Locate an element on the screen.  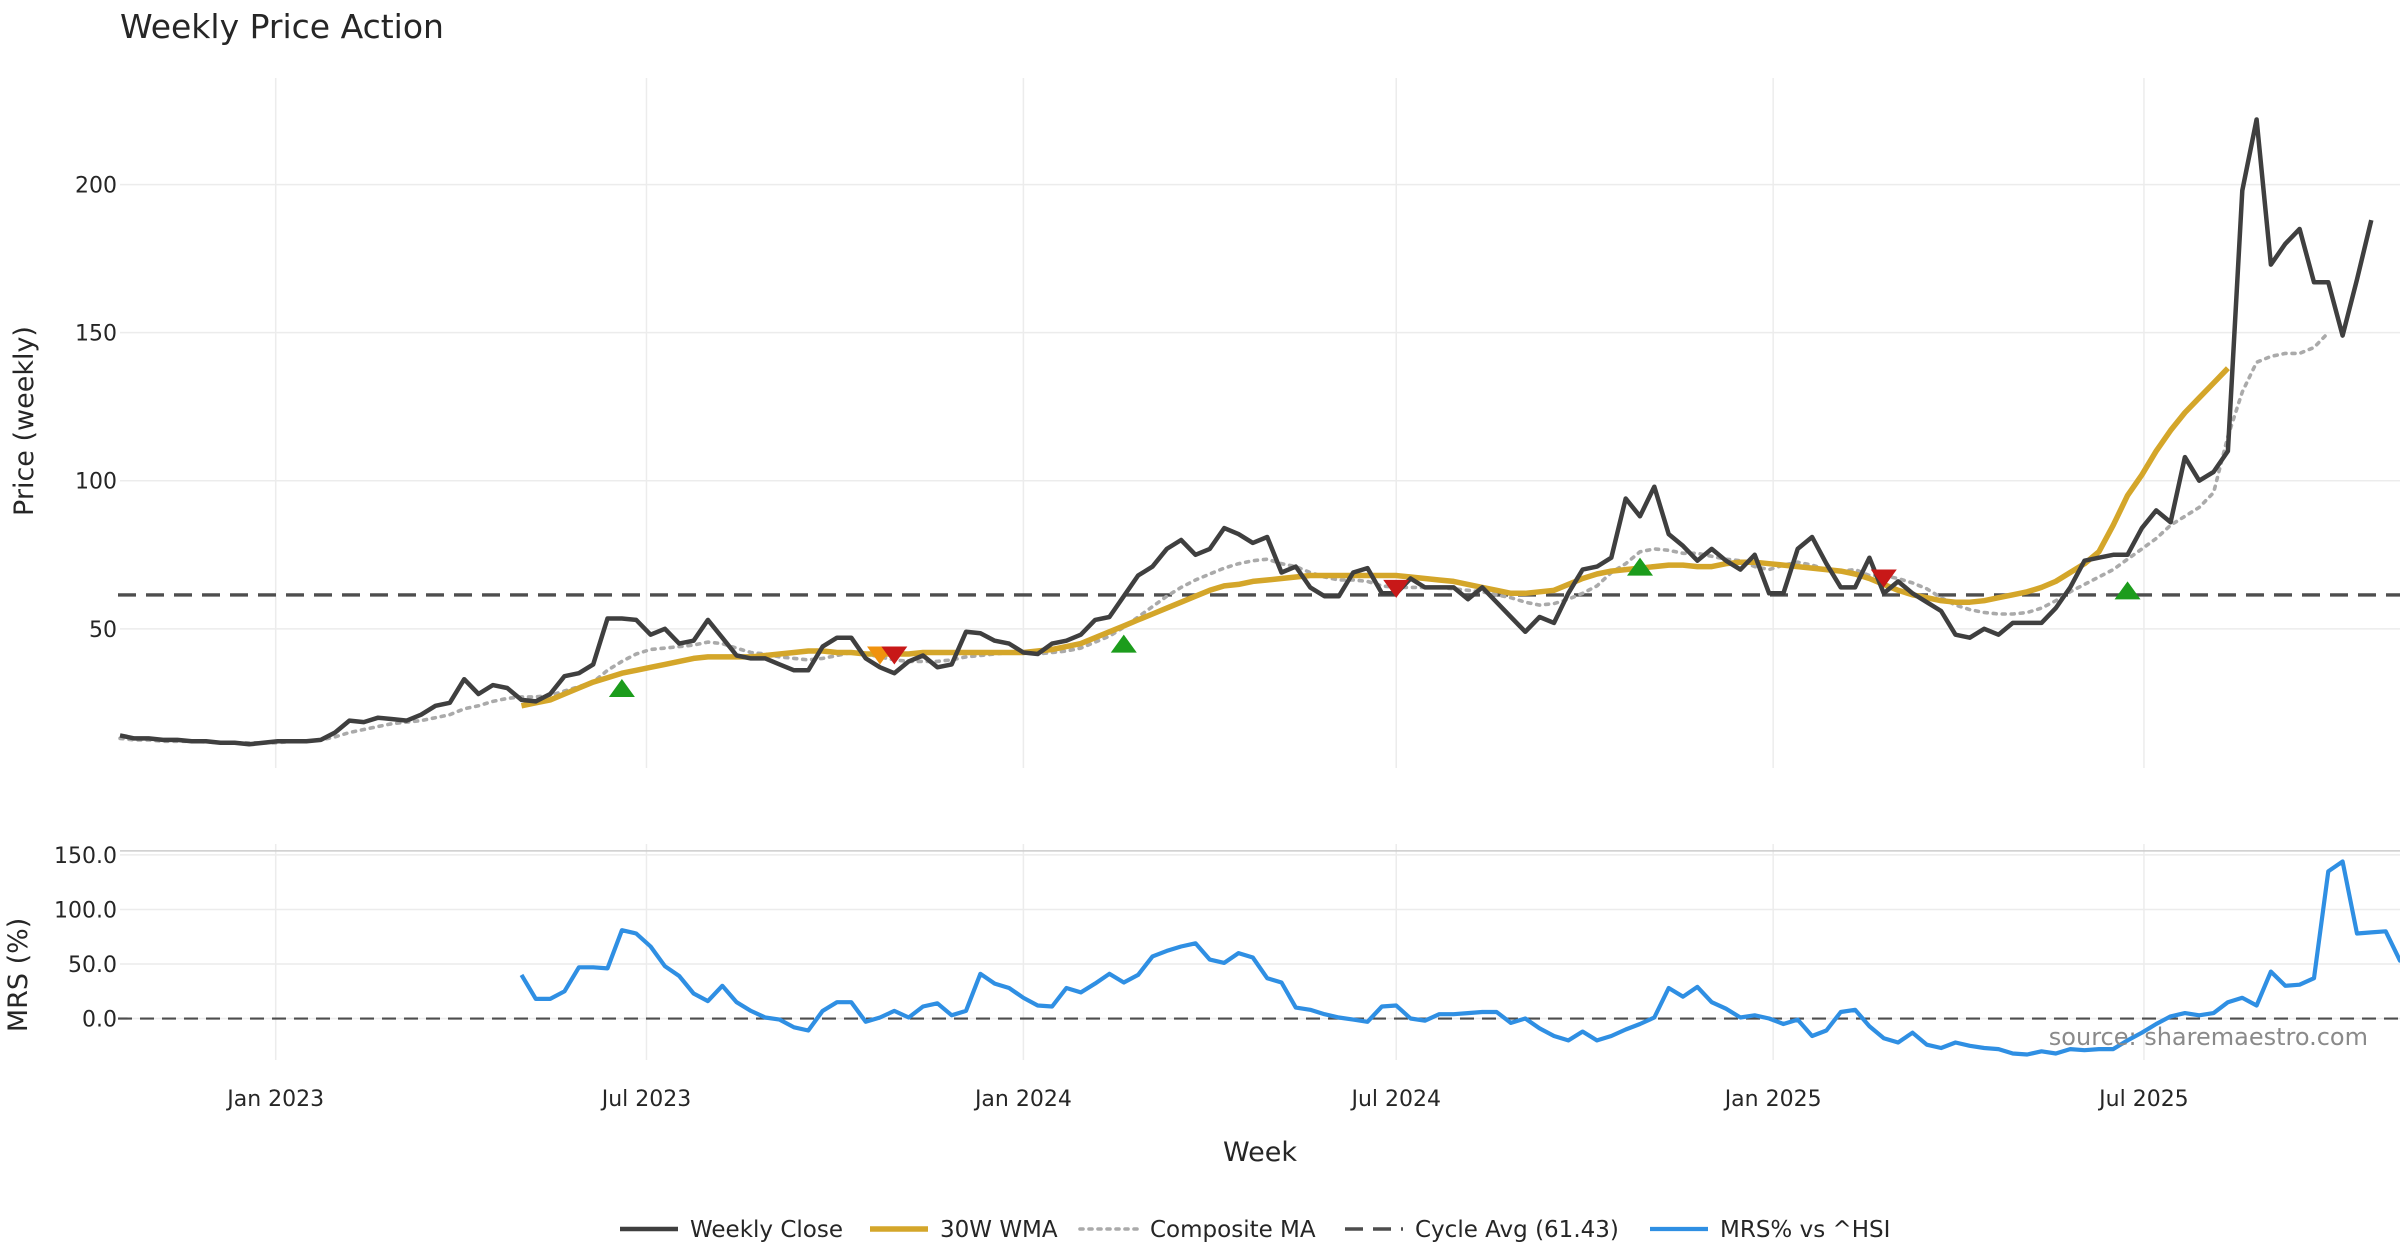
mrs-y-tick-label: 150.0 is located at coordinates (85, 856).